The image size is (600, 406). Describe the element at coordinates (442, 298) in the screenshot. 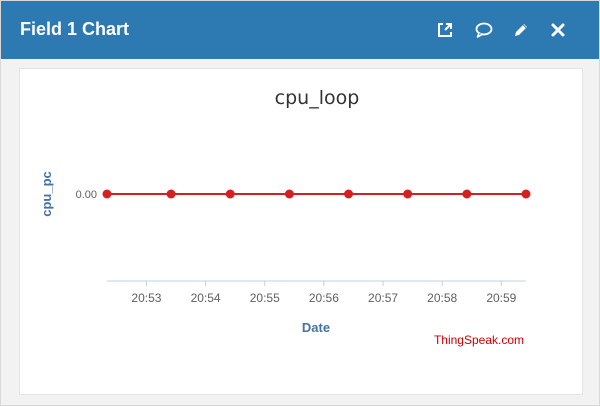

I see `x-tick-label: 20:58` at that location.